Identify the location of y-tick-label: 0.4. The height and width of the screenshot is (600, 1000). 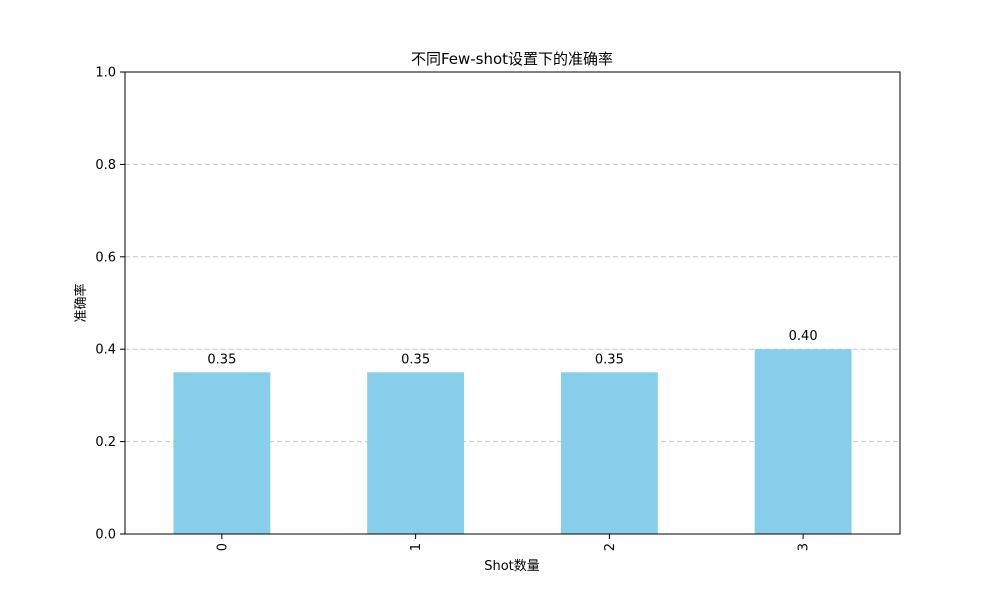
(105, 350).